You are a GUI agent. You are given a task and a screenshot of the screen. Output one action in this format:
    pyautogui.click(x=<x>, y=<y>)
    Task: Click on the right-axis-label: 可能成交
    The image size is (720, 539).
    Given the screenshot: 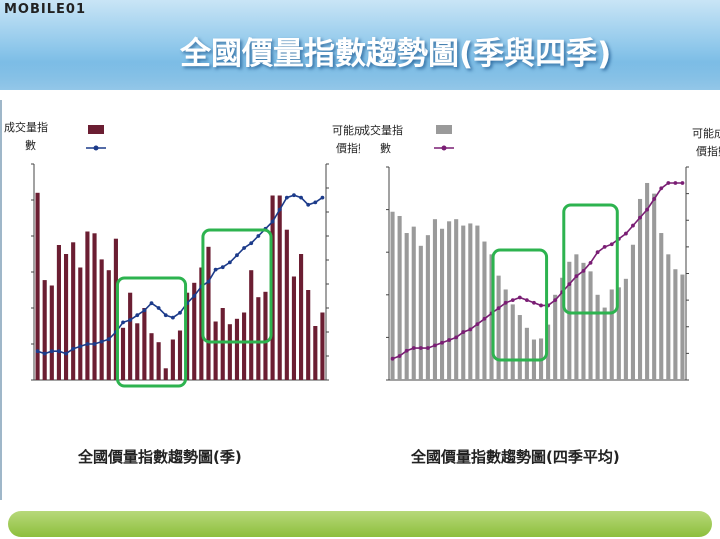 What is the action you would take?
    pyautogui.click(x=346, y=130)
    